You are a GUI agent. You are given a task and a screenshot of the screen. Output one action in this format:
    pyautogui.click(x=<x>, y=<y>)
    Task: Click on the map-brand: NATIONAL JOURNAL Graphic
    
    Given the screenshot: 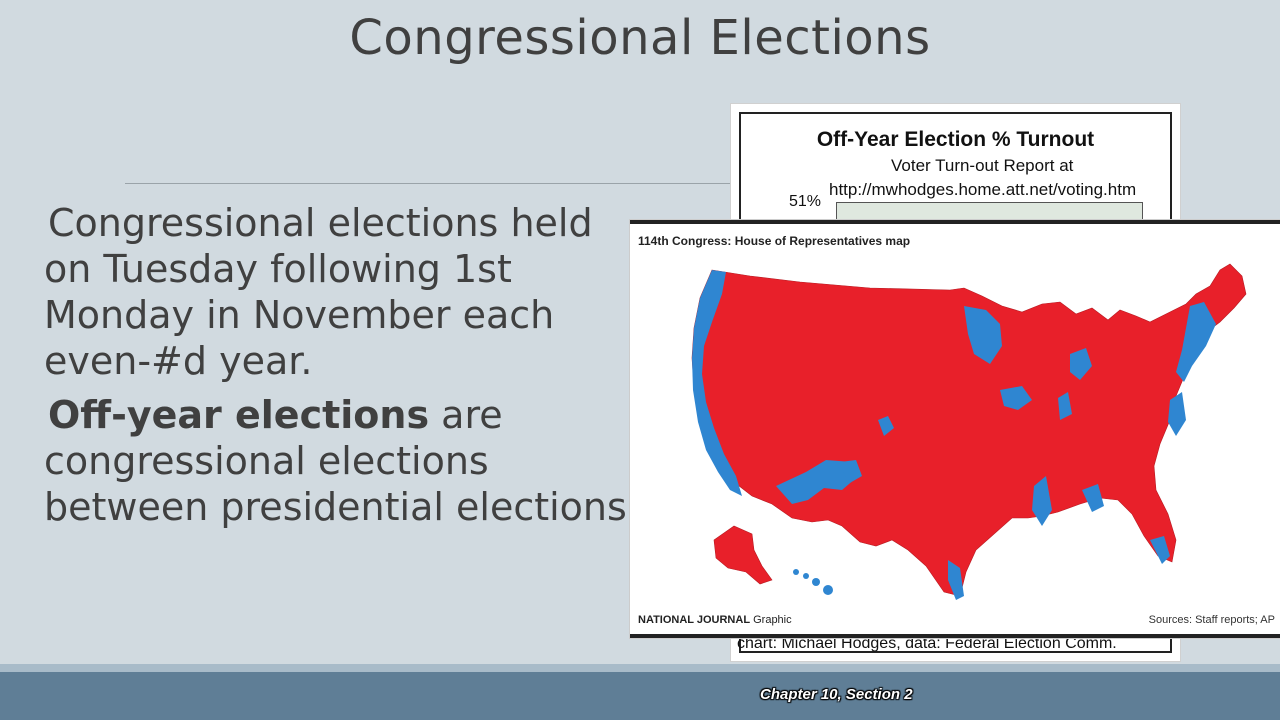 What is the action you would take?
    pyautogui.click(x=715, y=620)
    